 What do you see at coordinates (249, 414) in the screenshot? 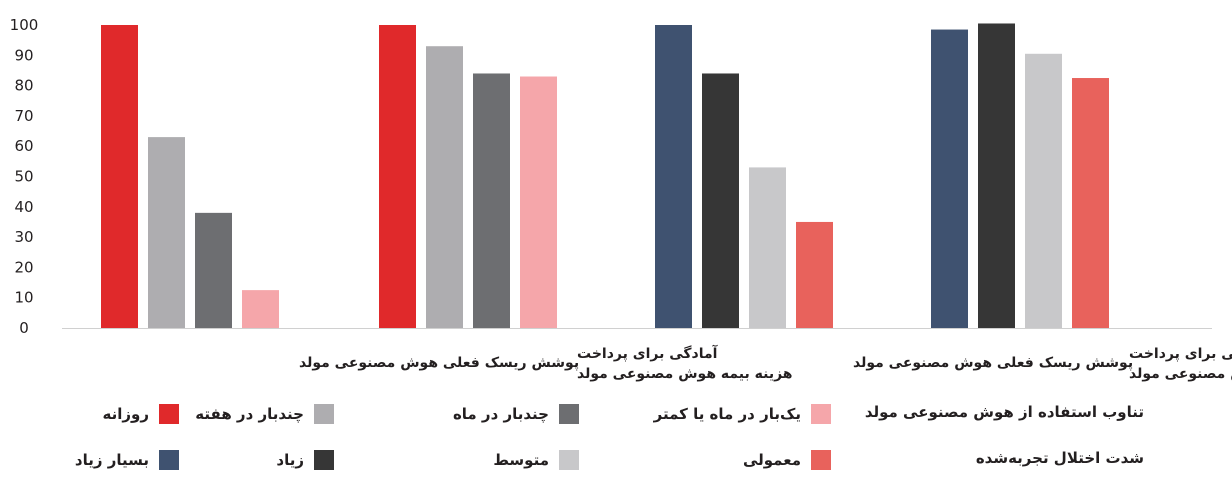
I see `legend-label: چندبار در هفته` at bounding box center [249, 414].